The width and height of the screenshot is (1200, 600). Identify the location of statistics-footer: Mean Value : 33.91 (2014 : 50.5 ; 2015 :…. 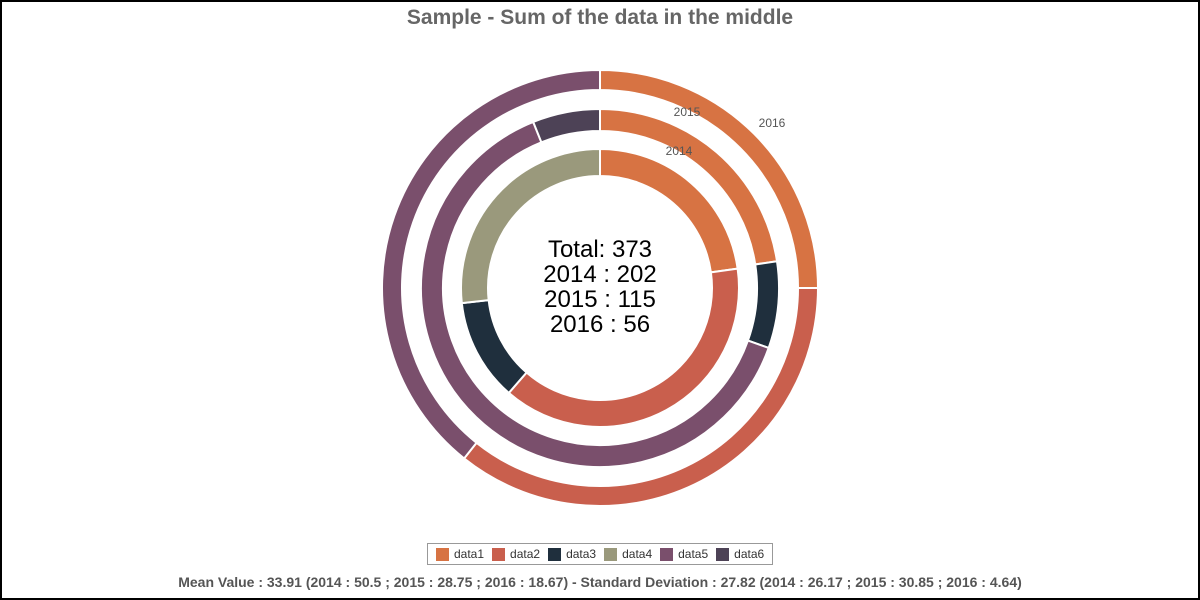
(600, 582).